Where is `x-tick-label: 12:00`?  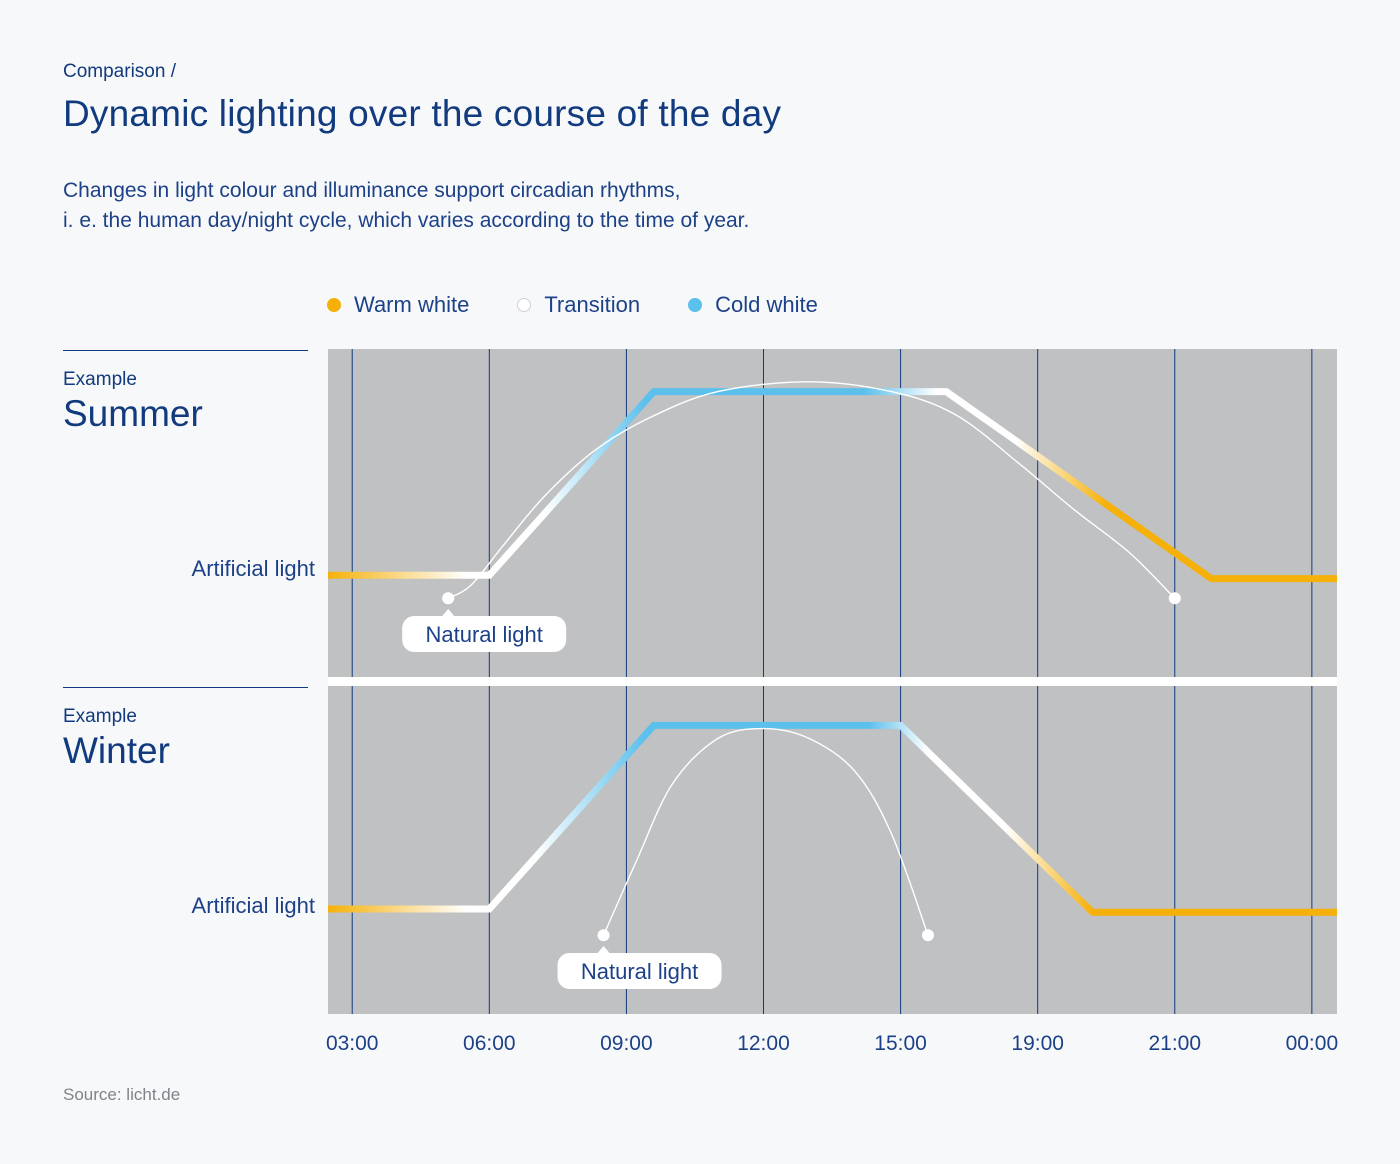
x-tick-label: 12:00 is located at coordinates (763, 1043).